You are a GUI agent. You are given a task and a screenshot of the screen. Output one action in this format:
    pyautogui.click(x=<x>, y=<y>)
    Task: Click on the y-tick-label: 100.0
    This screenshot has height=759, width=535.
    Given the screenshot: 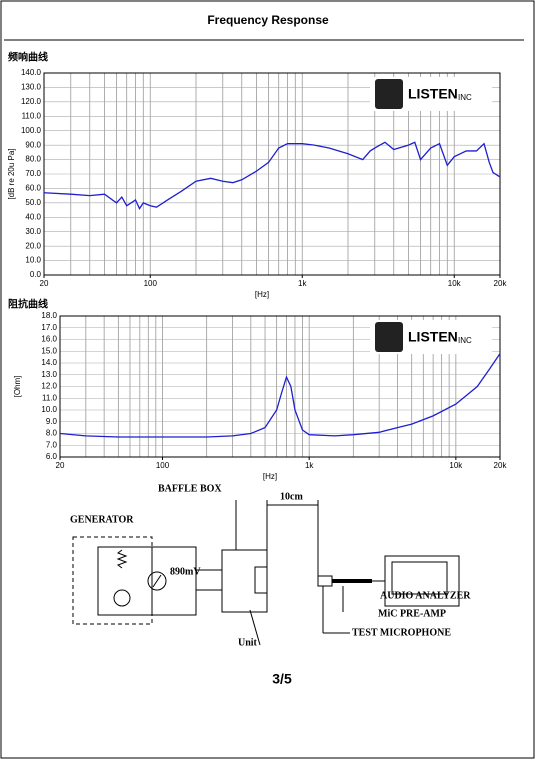 What is the action you would take?
    pyautogui.click(x=31, y=130)
    